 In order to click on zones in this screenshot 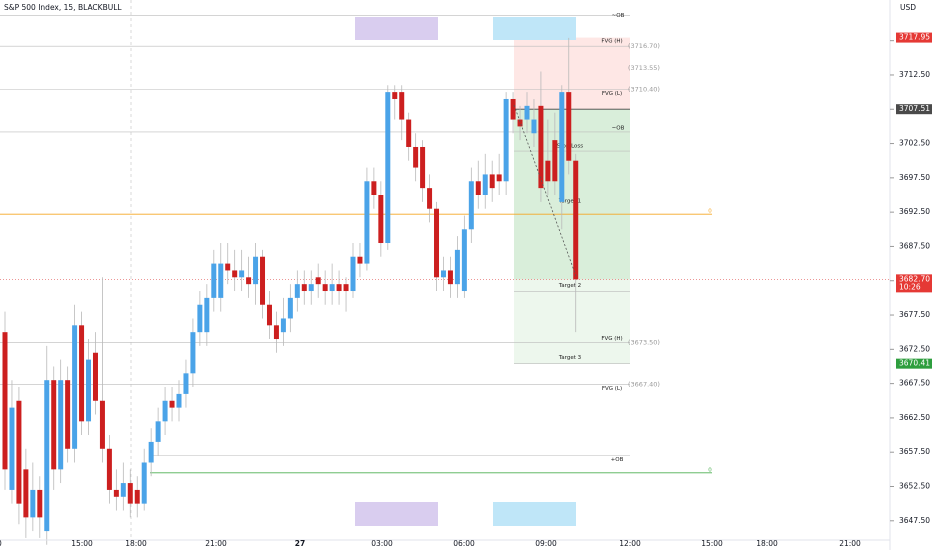, I will do `click(572, 200)`.